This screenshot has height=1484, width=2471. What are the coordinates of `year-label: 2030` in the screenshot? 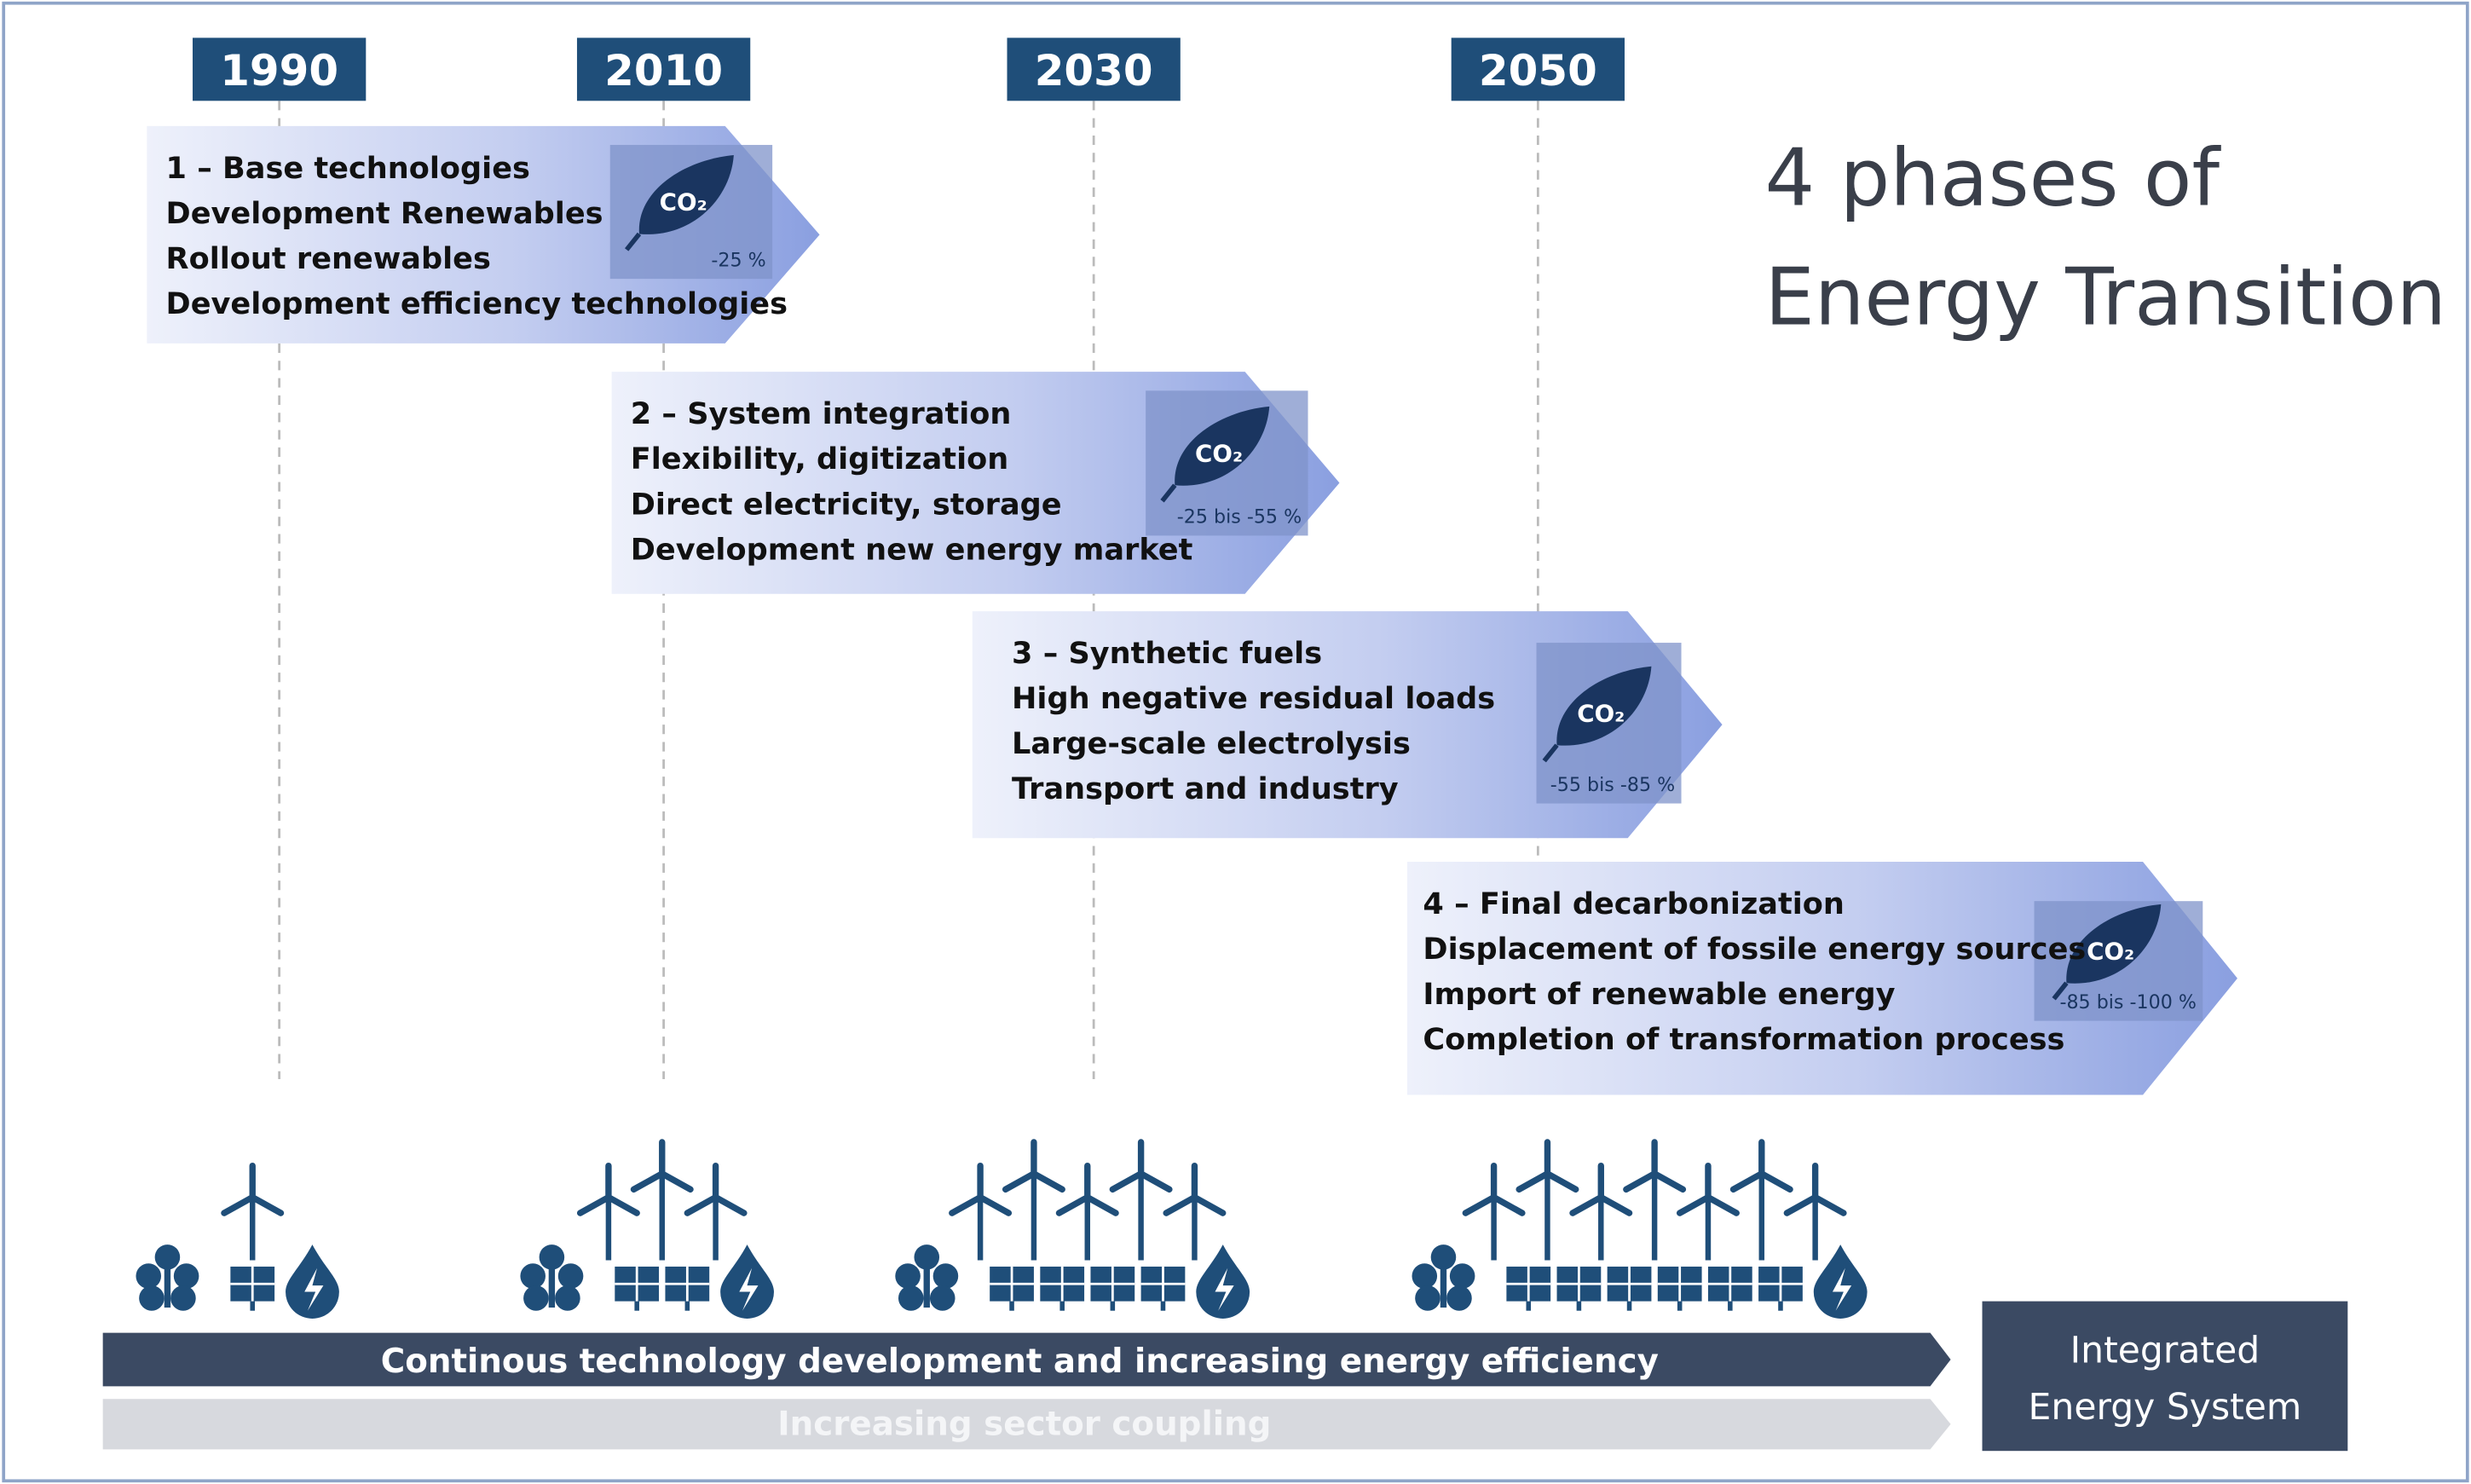 It's located at (1094, 70).